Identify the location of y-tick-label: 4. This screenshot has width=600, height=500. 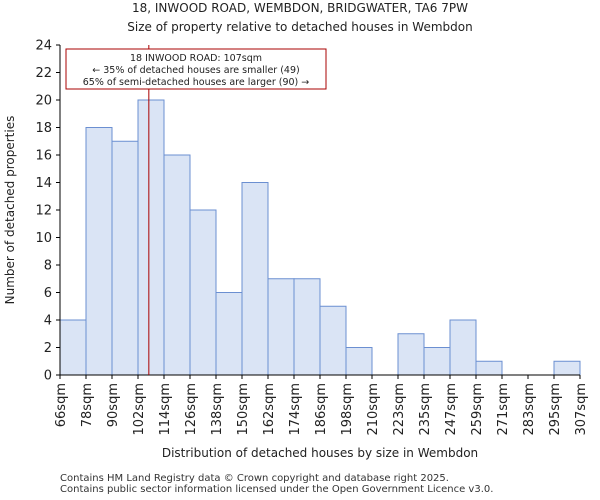
(48, 321).